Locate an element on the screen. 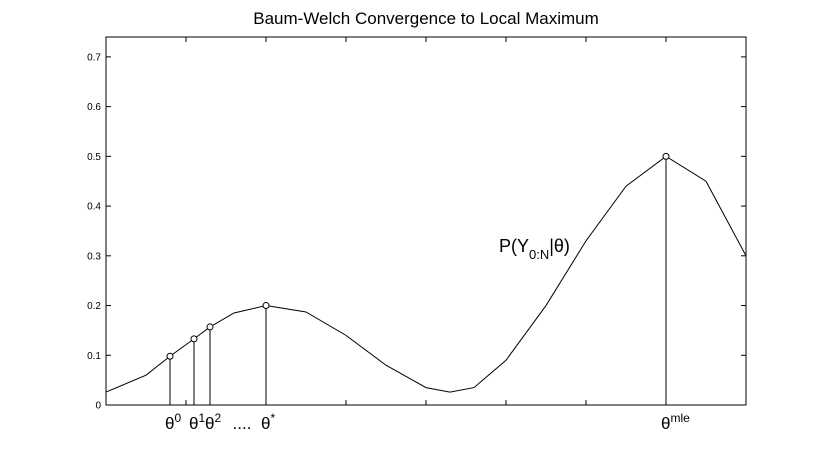 Image resolution: width=824 pixels, height=456 pixels. marker-label-sup: mle is located at coordinates (680, 418).